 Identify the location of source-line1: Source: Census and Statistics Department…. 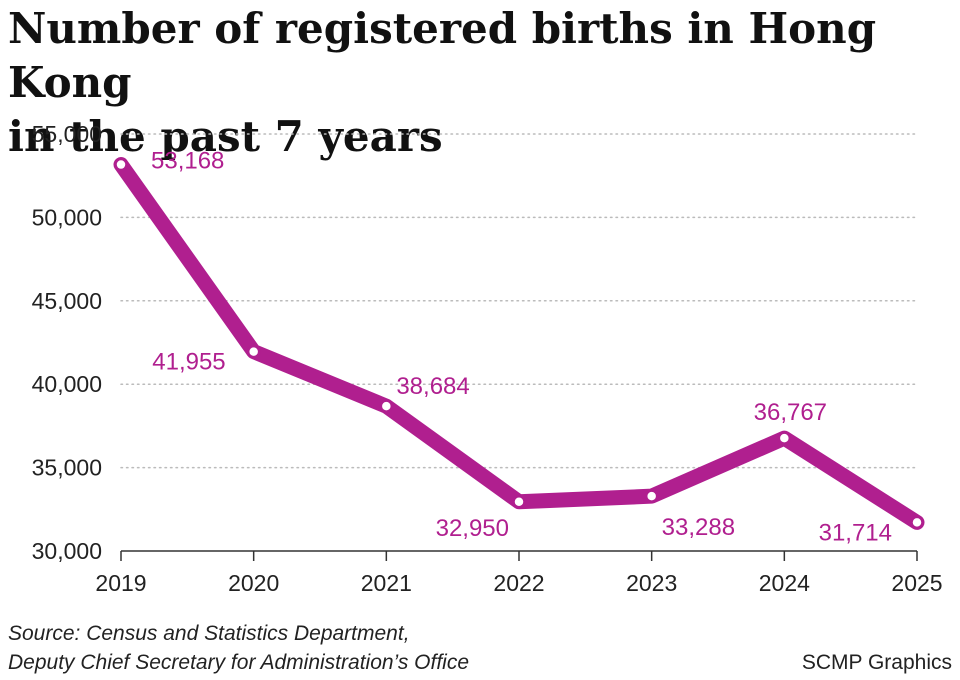
(209, 633).